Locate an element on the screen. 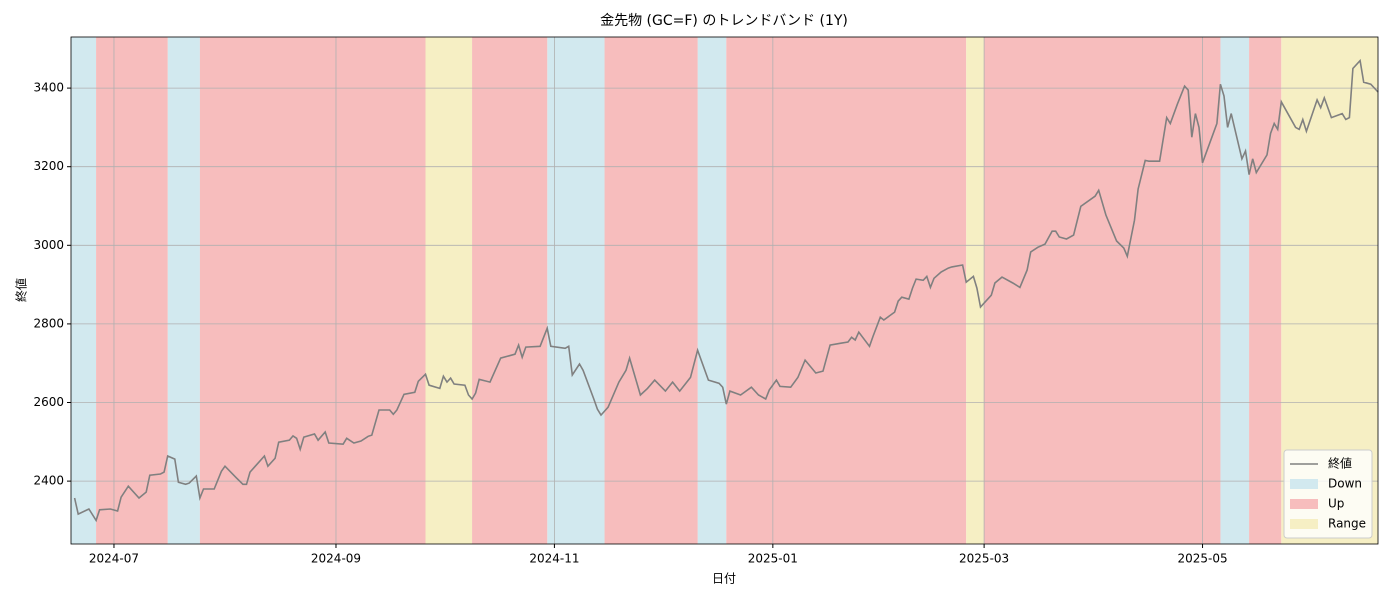  legend-box is located at coordinates (1328, 494).